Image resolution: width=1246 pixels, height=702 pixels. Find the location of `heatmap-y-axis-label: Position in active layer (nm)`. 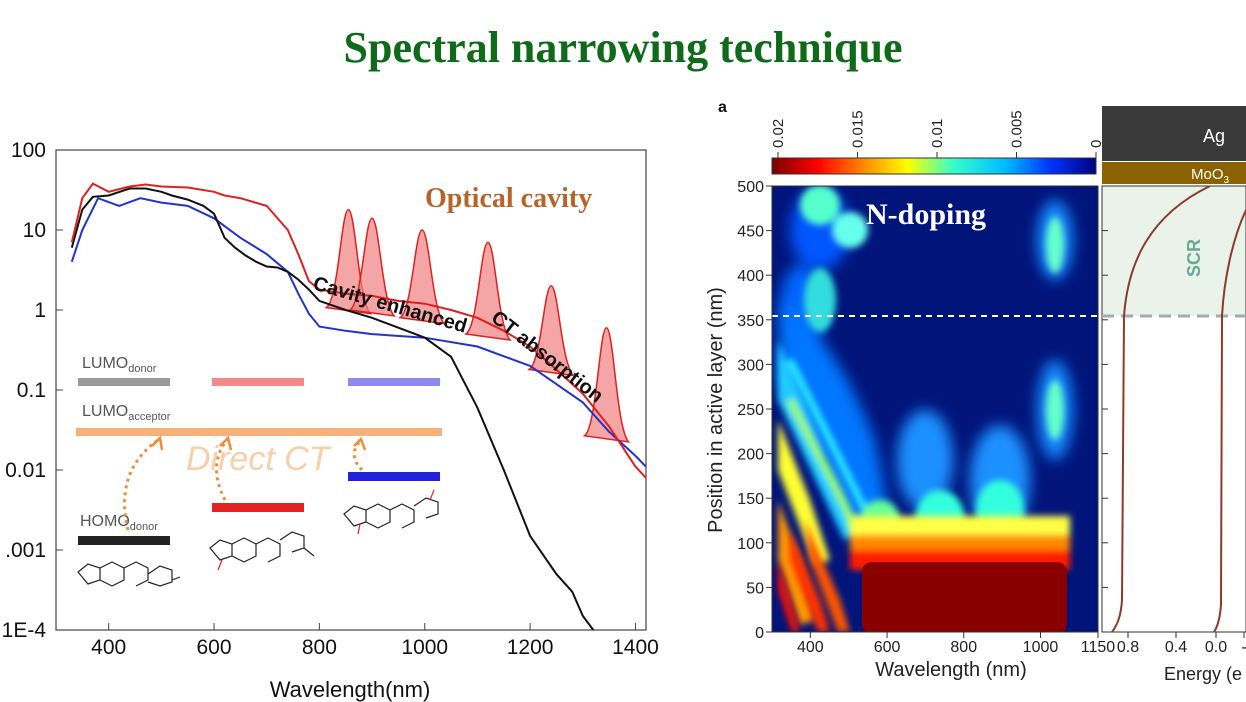

heatmap-y-axis-label: Position in active layer (nm) is located at coordinates (716, 410).